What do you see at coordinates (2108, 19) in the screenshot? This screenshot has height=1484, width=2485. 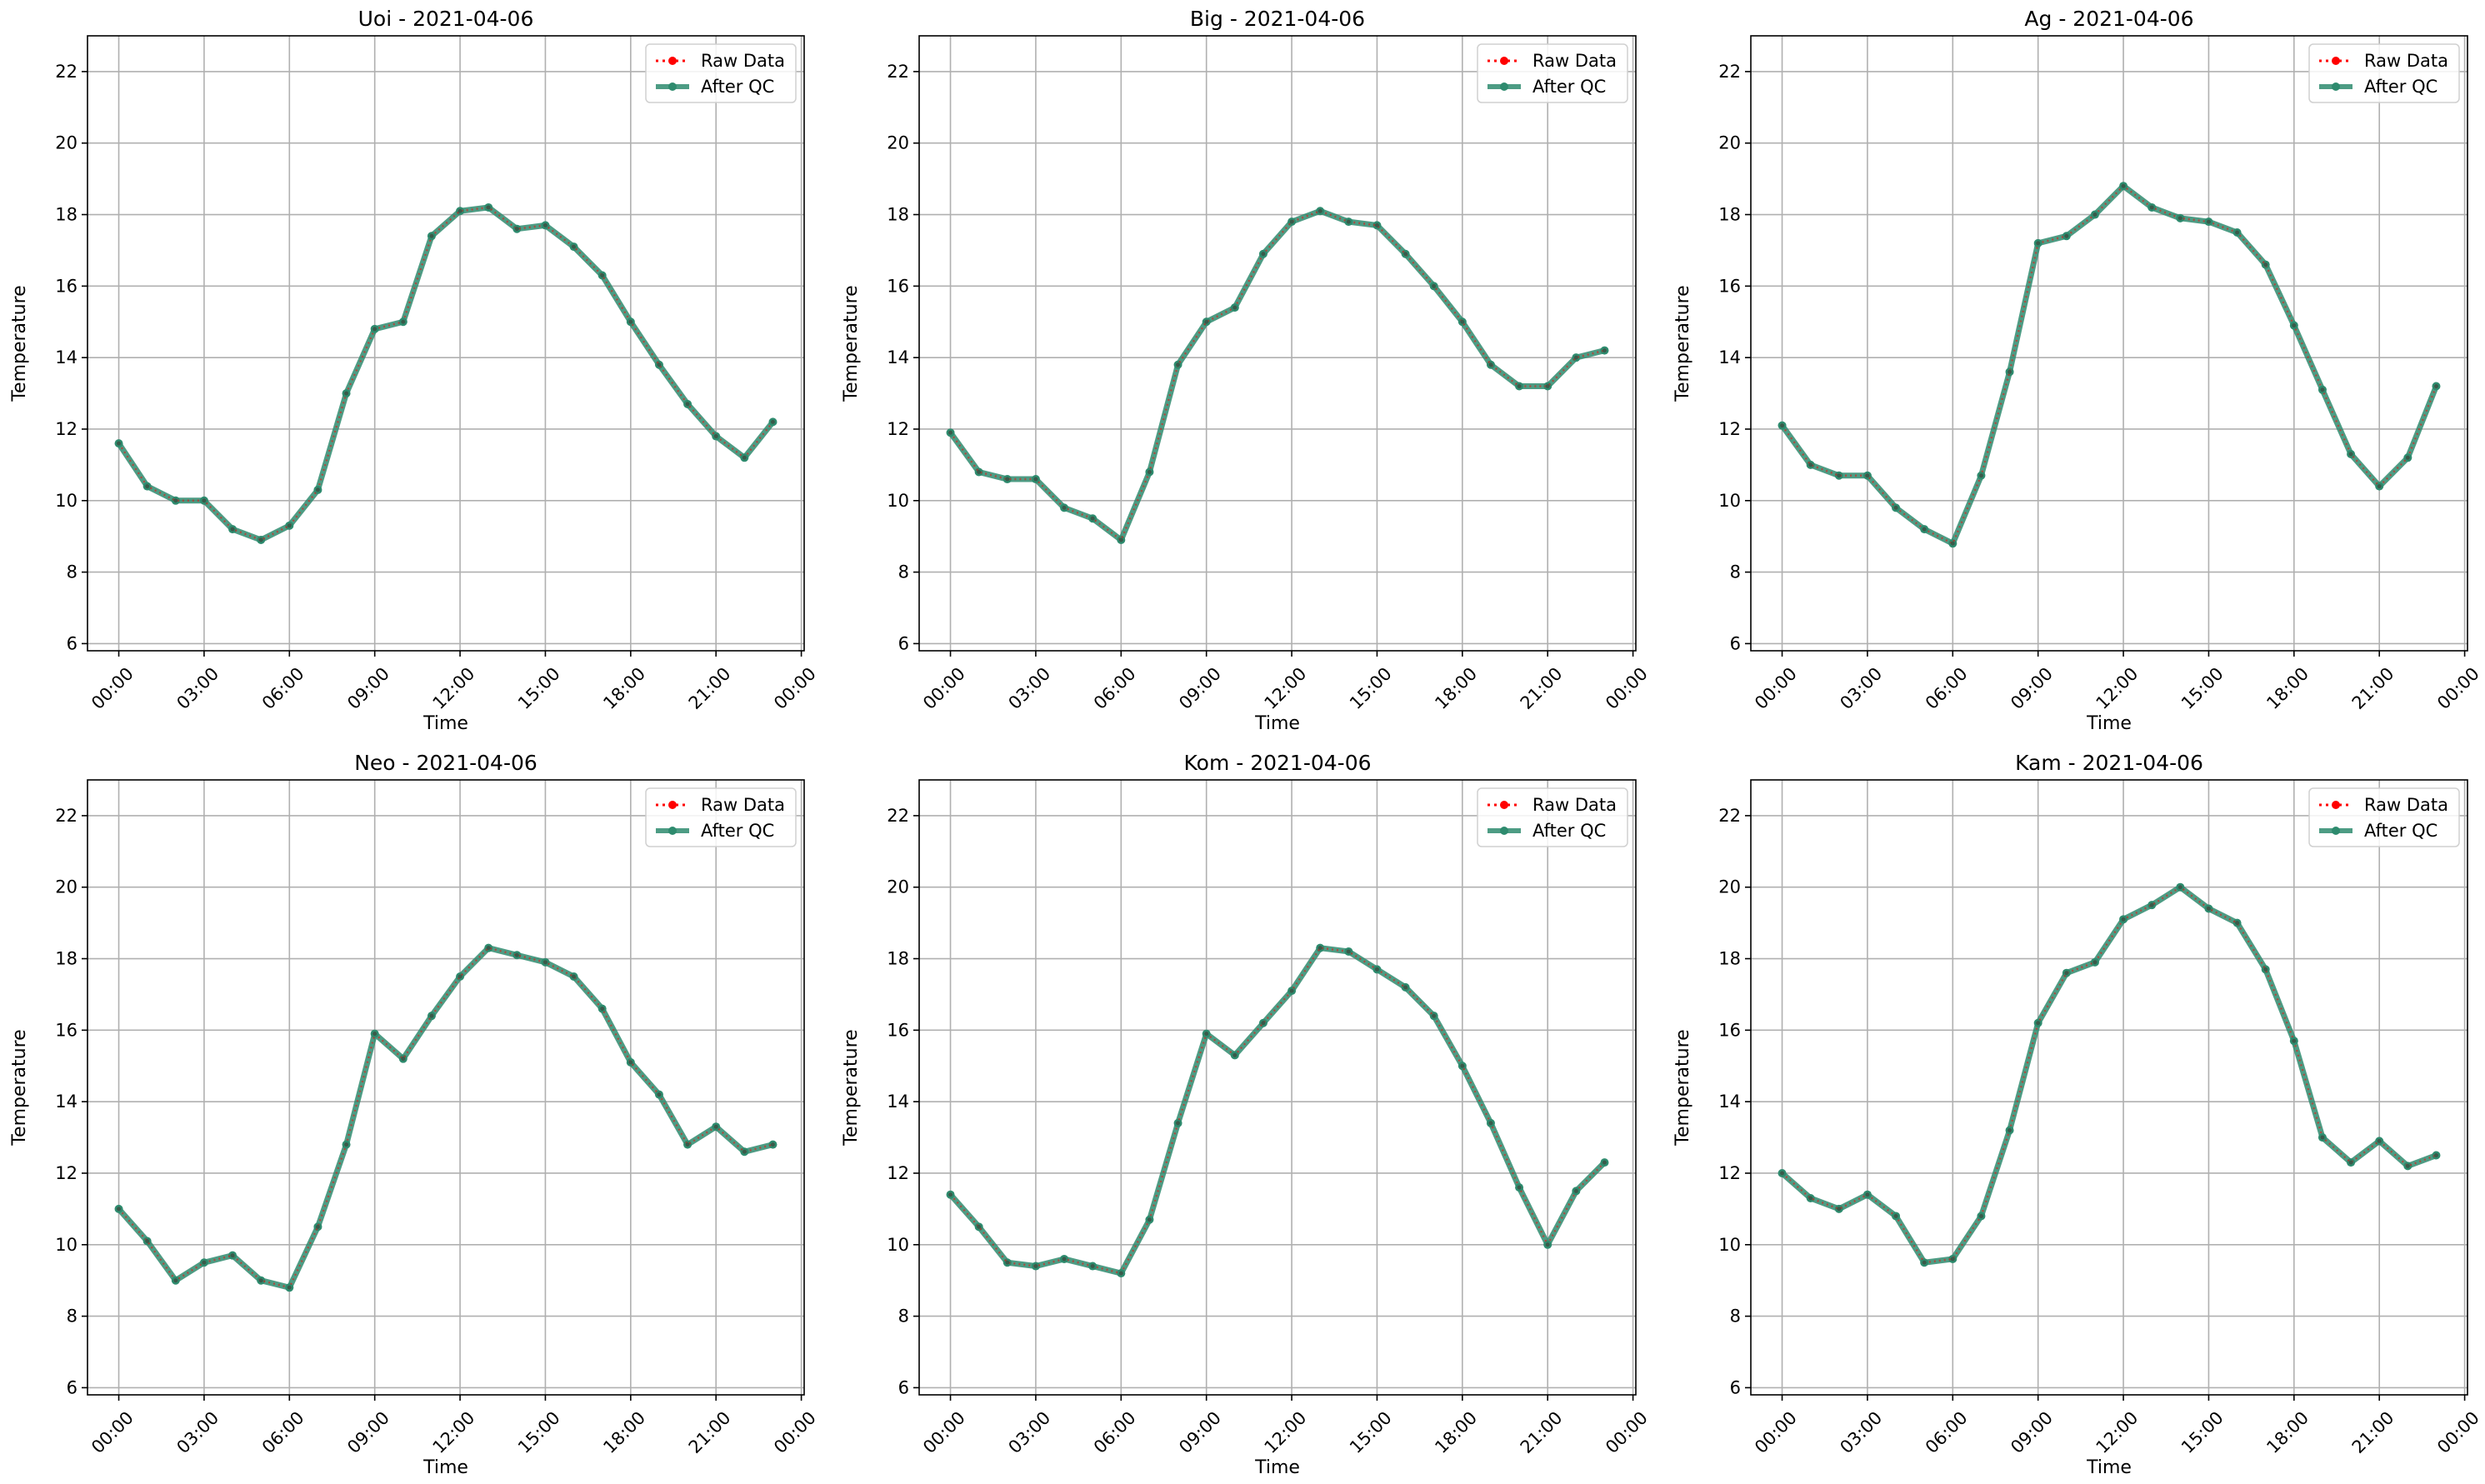 I see `subplot-title: Ag - 2021-04-06` at bounding box center [2108, 19].